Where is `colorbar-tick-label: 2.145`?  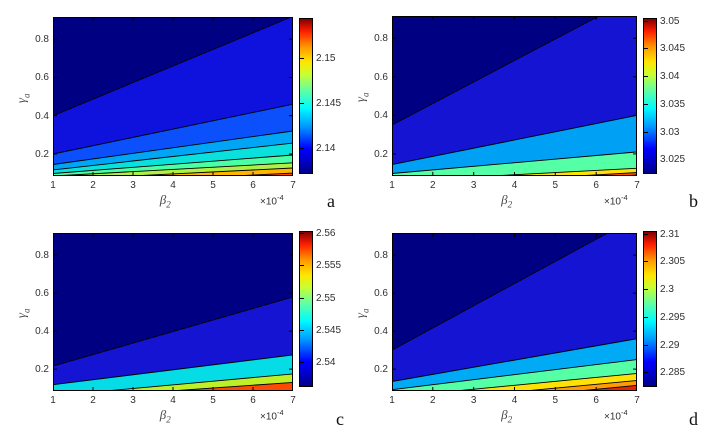
colorbar-tick-label: 2.145 is located at coordinates (329, 104).